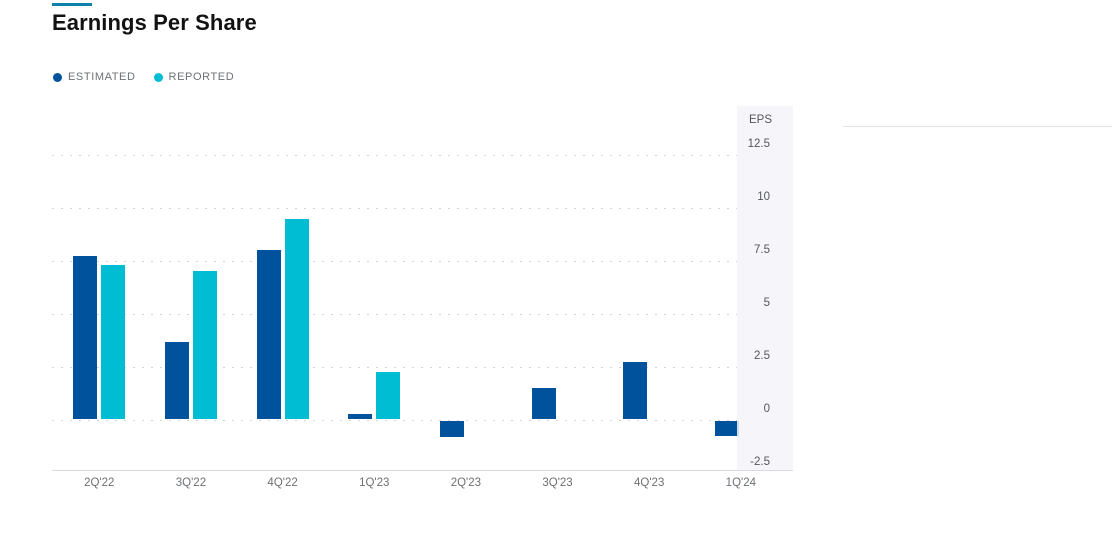 The image size is (1112, 535). Describe the element at coordinates (422, 155) in the screenshot. I see `gridline-12.5` at that location.